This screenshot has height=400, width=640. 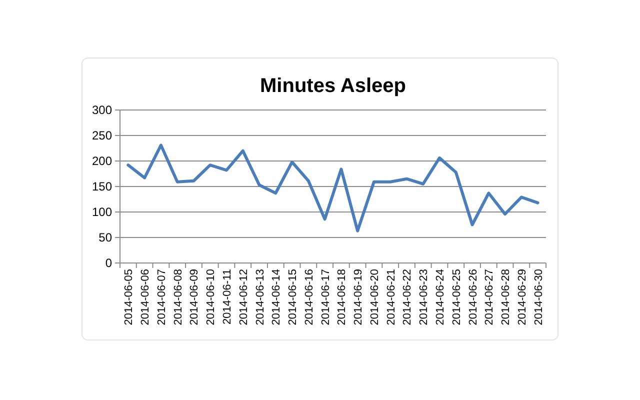 What do you see at coordinates (276, 297) in the screenshot?
I see `x-tick-label: 2014-06-14` at bounding box center [276, 297].